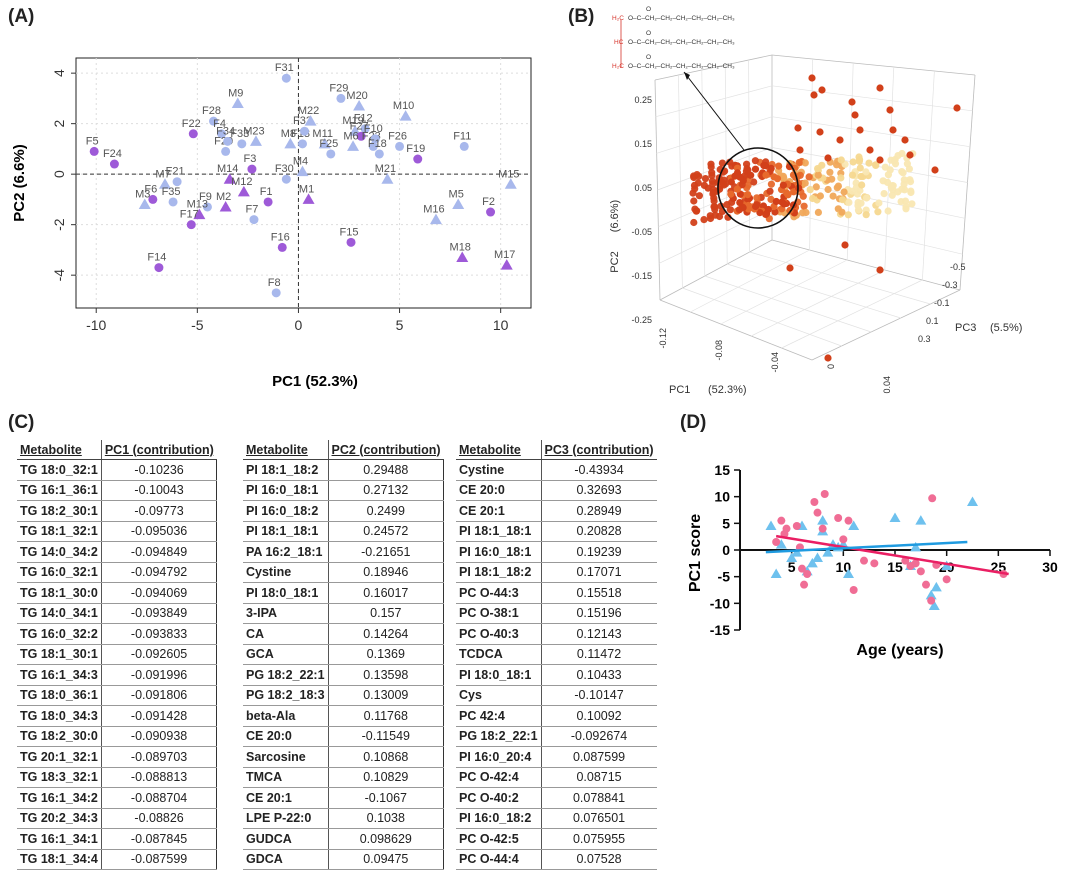  I want to click on metabolite-name: TG 14:0_34:2, so click(59, 552).